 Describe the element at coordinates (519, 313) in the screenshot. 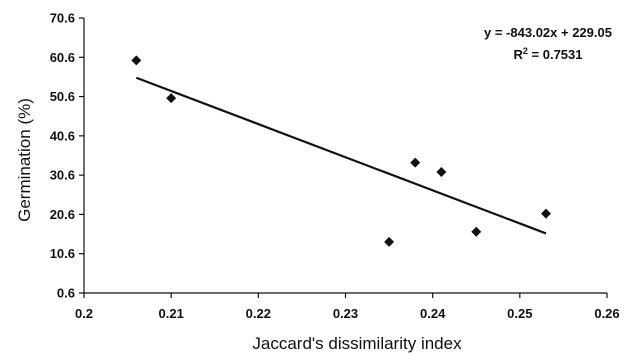

I see `x-tick-label: 0.25` at that location.